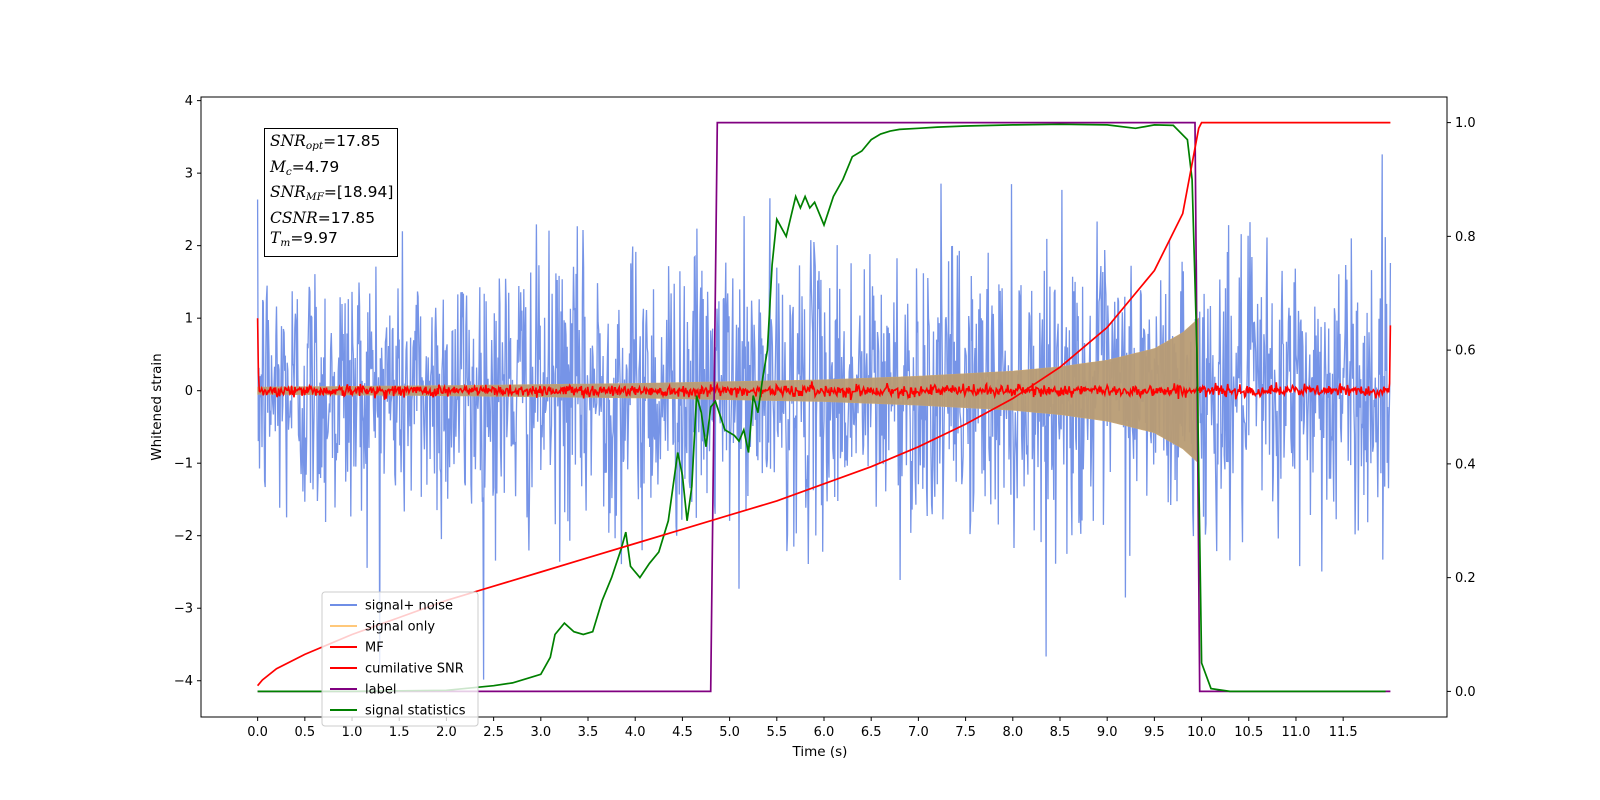  Describe the element at coordinates (323, 217) in the screenshot. I see `stats-row: CSNR=17.85` at that location.